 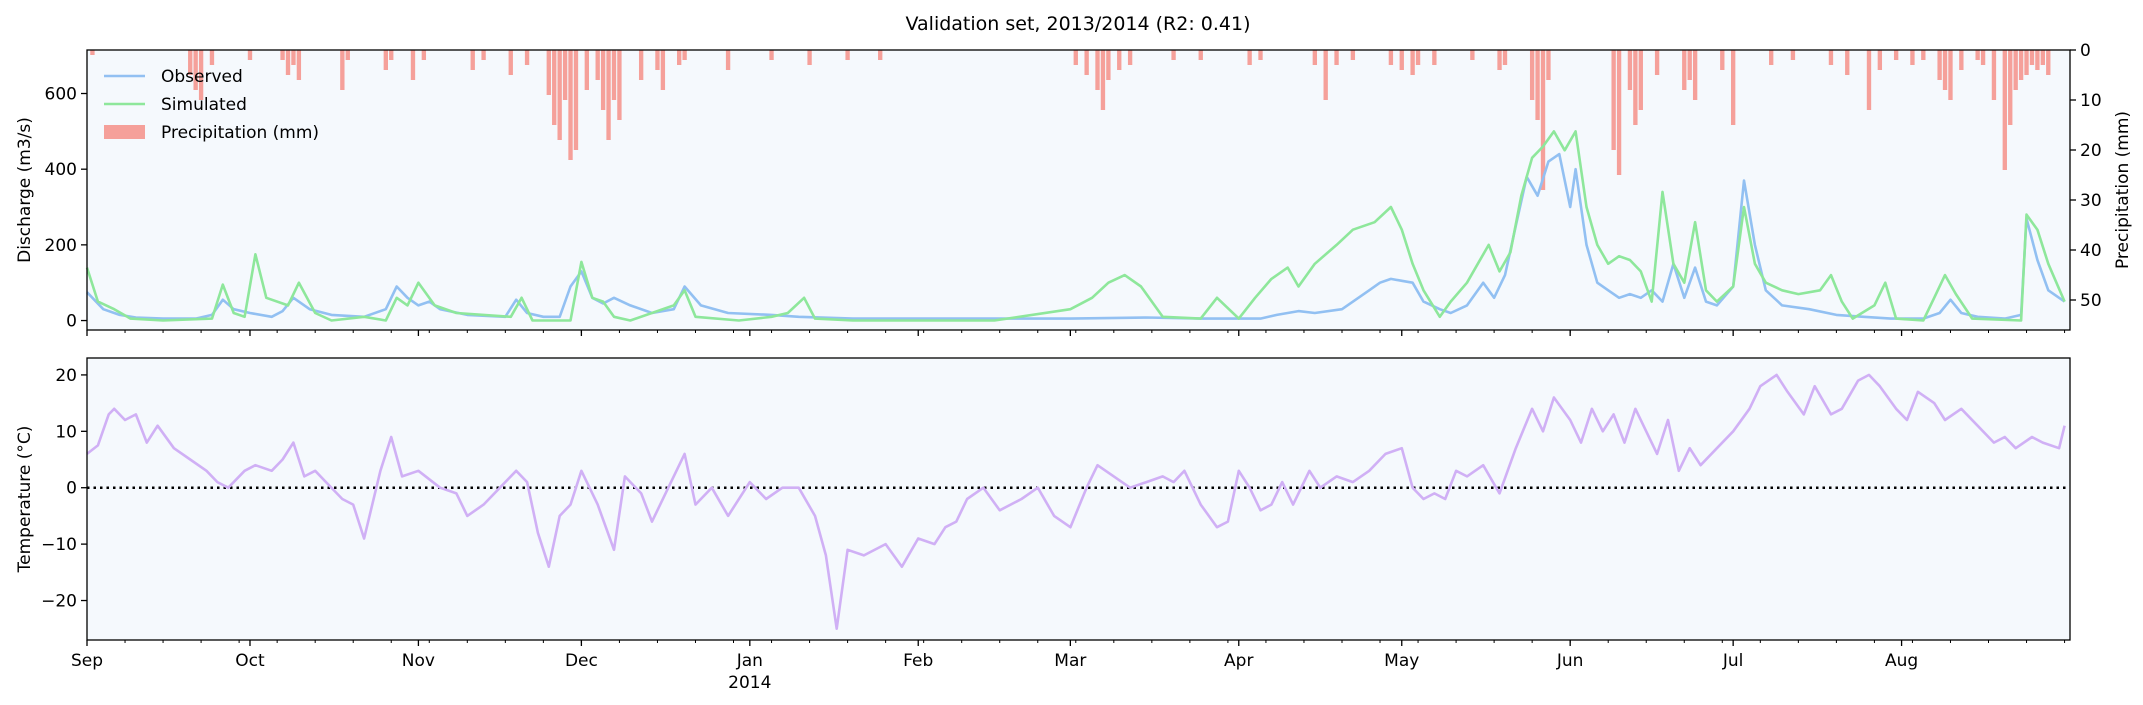 I want to click on discharge-ytick-label: 400, so click(x=61, y=170).